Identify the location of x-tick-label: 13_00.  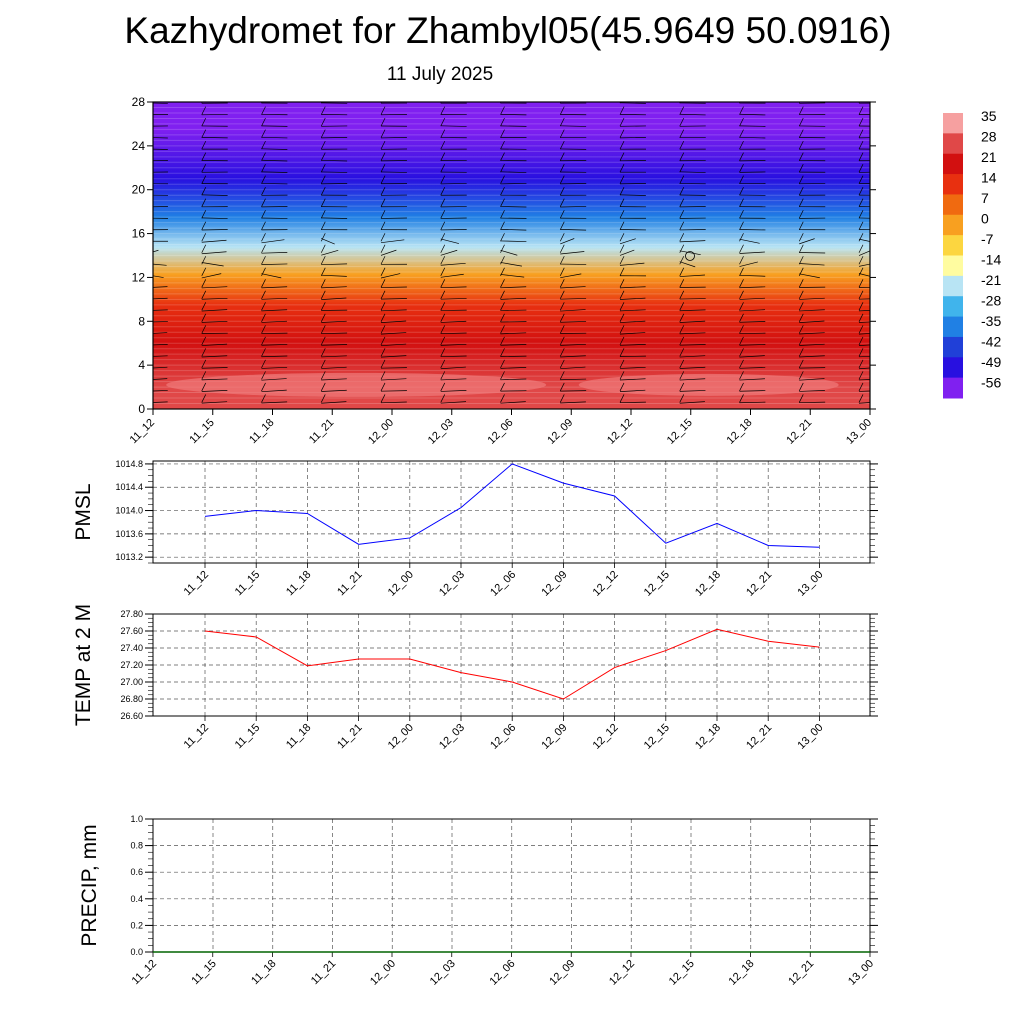
(859, 432).